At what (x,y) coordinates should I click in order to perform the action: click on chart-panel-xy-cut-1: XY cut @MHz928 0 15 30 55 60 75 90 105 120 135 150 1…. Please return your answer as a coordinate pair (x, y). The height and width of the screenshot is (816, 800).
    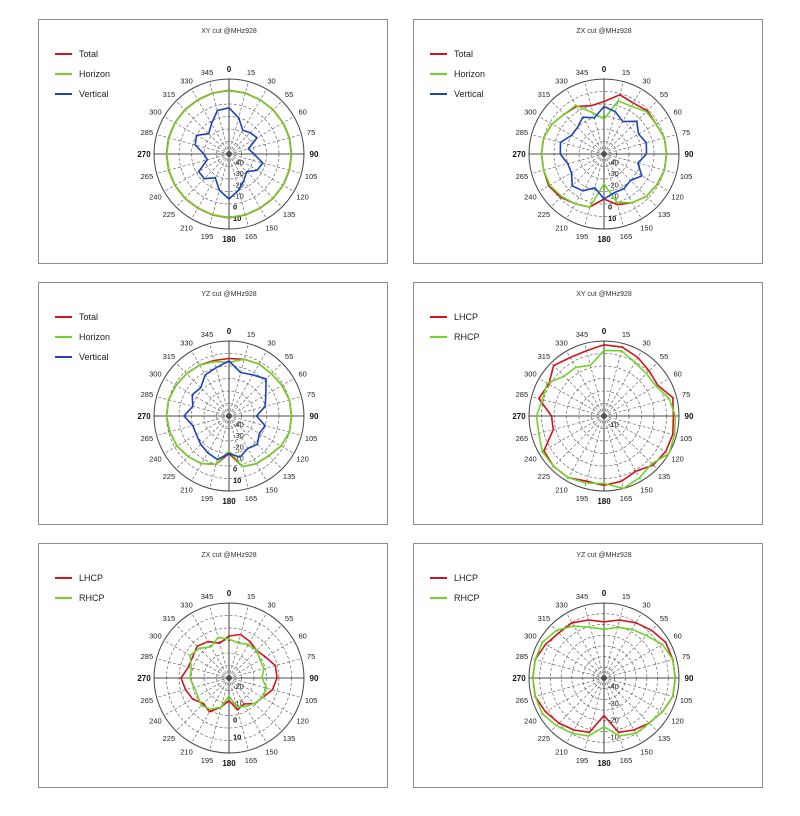
    Looking at the image, I should click on (213, 141).